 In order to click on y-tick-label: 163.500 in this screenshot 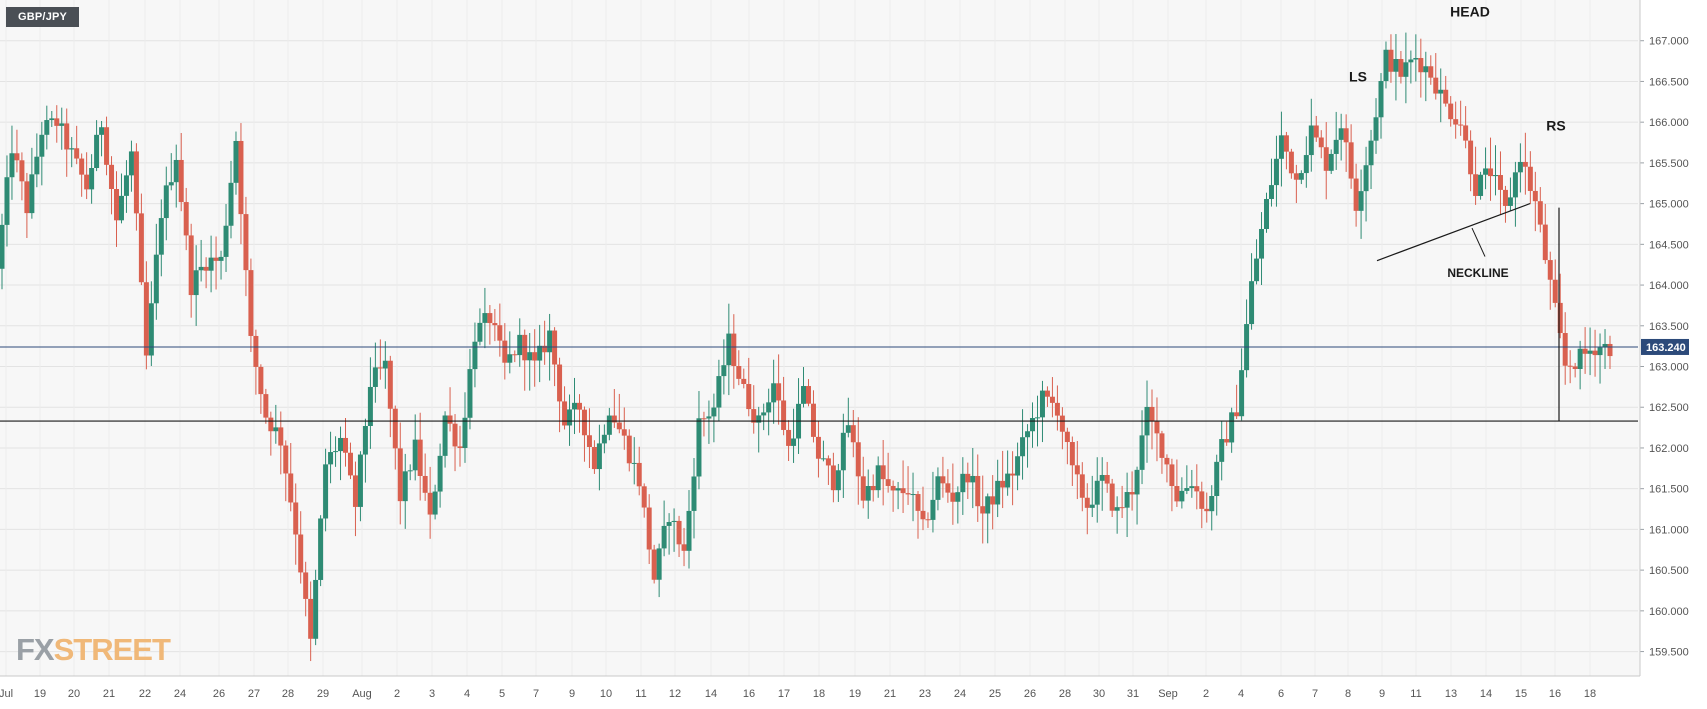, I will do `click(1669, 327)`.